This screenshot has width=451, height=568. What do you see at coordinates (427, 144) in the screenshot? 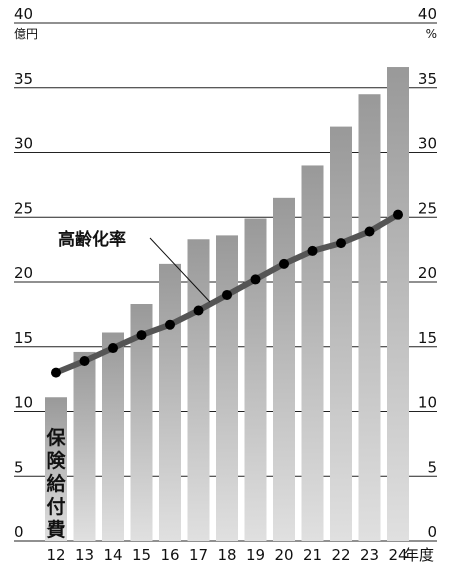
I see `y-right-tick: 30` at bounding box center [427, 144].